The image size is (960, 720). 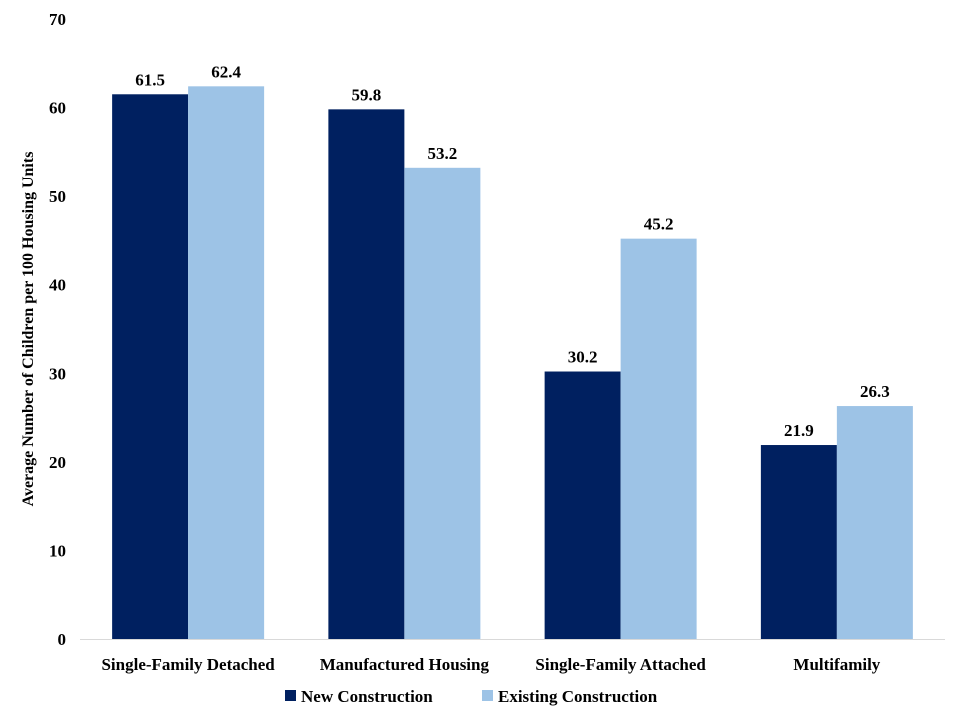 What do you see at coordinates (836, 664) in the screenshot?
I see `x-category-label: Multifamily` at bounding box center [836, 664].